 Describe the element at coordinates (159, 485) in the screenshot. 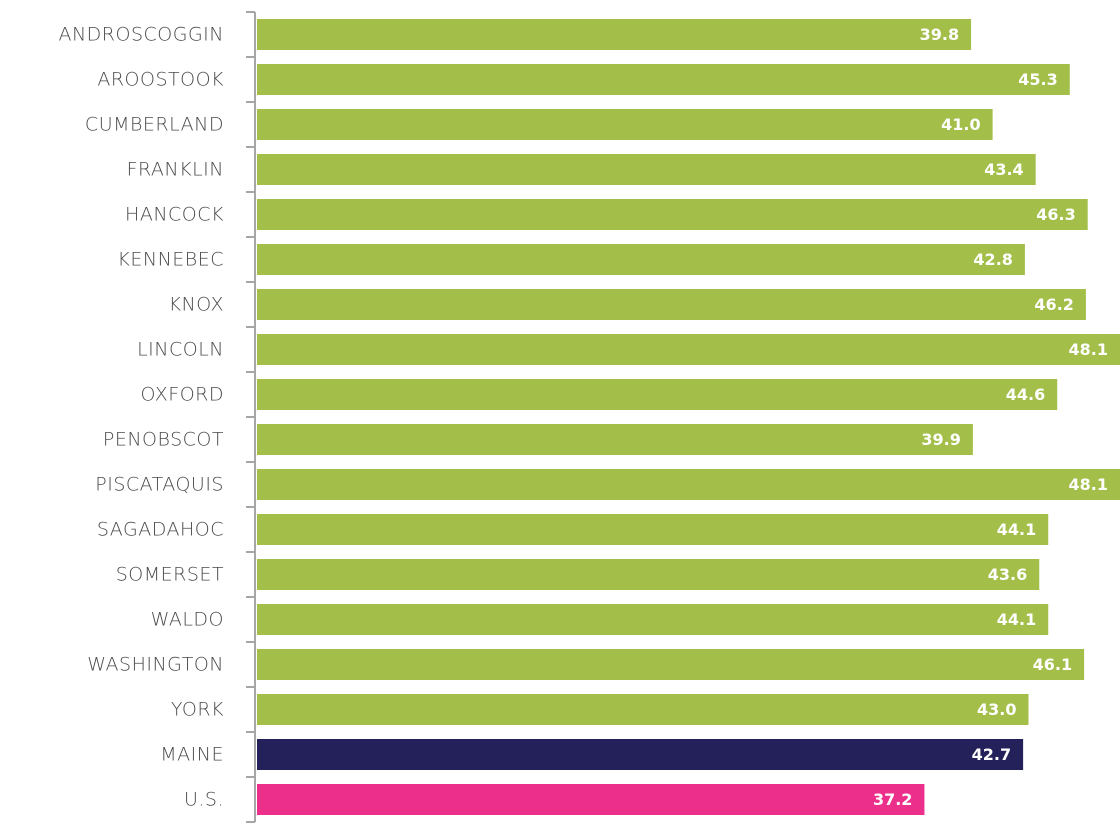

I see `category-label: PISCATAQUIS` at that location.